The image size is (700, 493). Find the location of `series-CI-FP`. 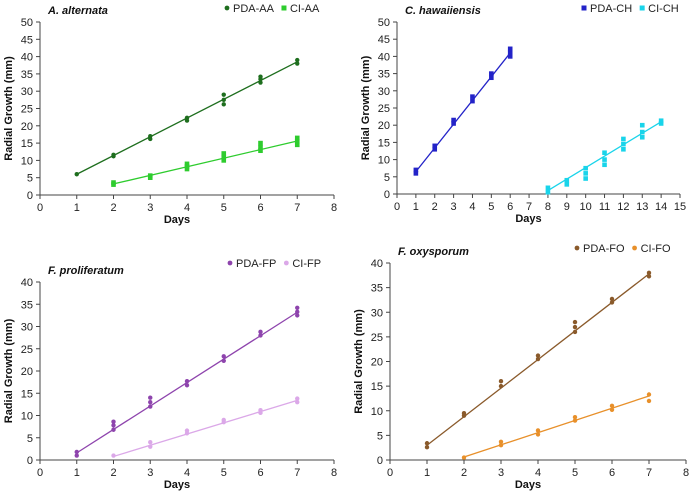

series-CI-FP is located at coordinates (205, 427).